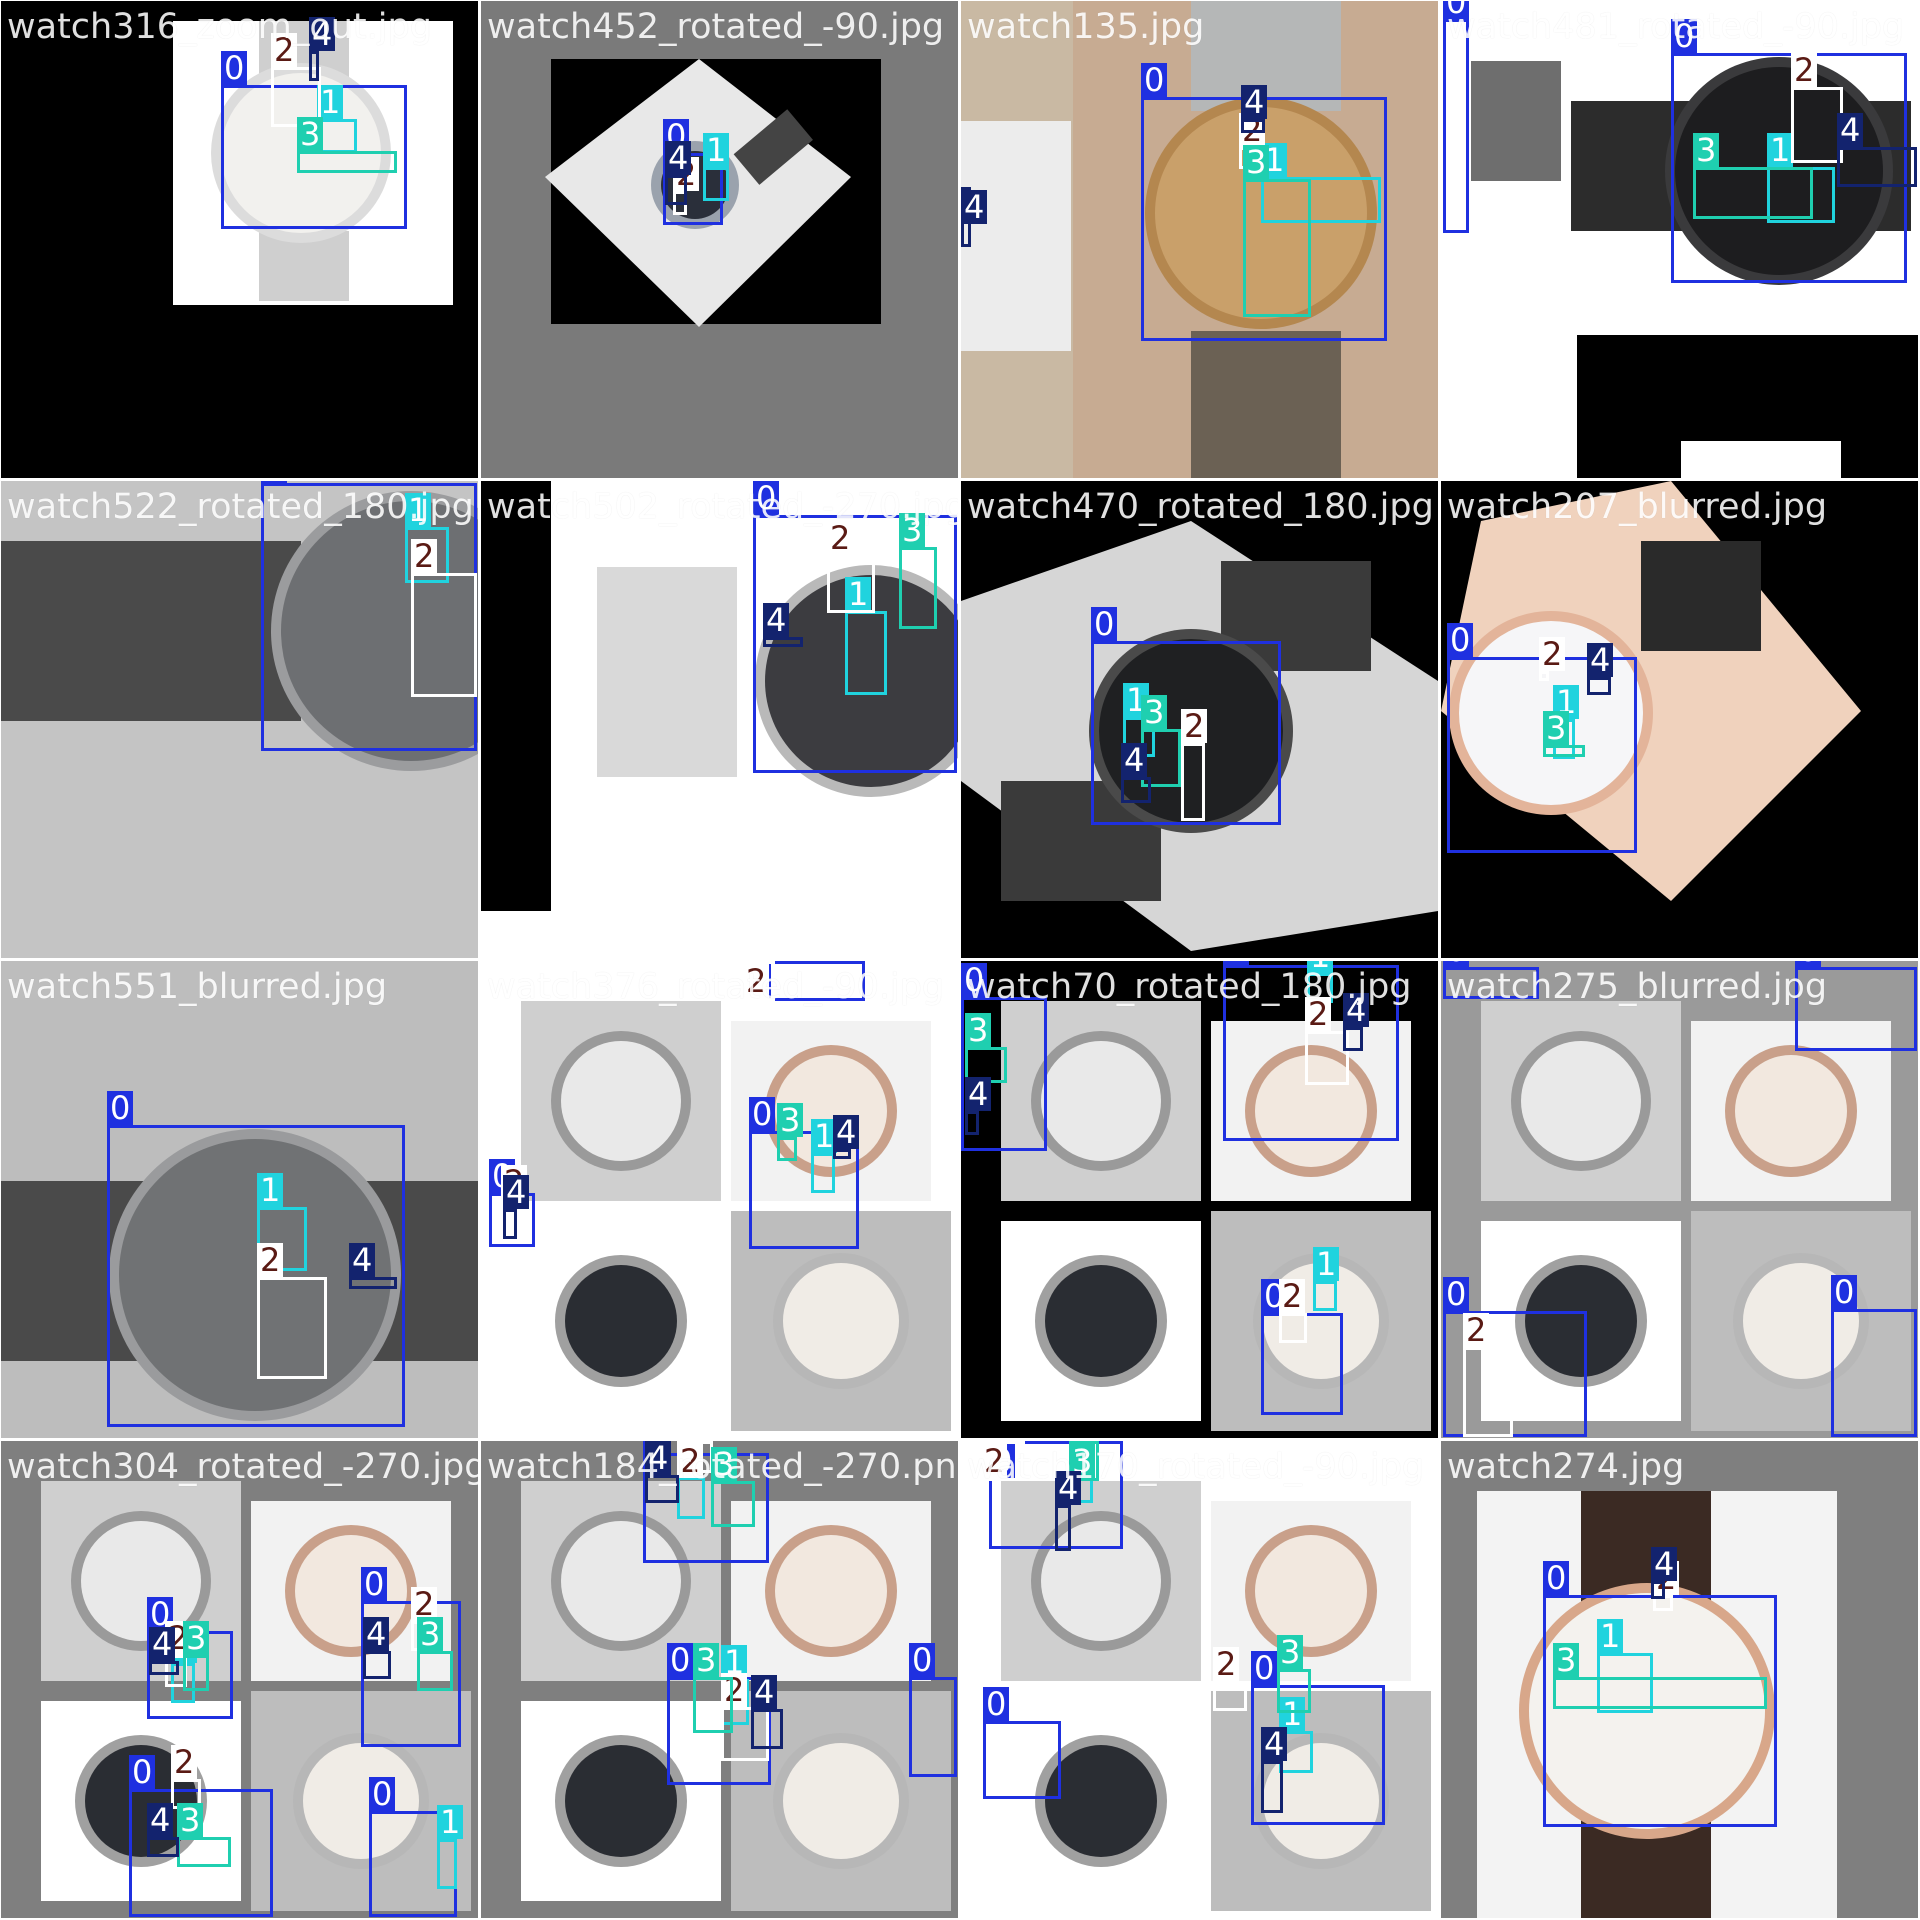 The height and width of the screenshot is (1920, 1920). I want to click on mosaic-tile: 000122344watch376_rotated_-90.jpg, so click(719, 1199).